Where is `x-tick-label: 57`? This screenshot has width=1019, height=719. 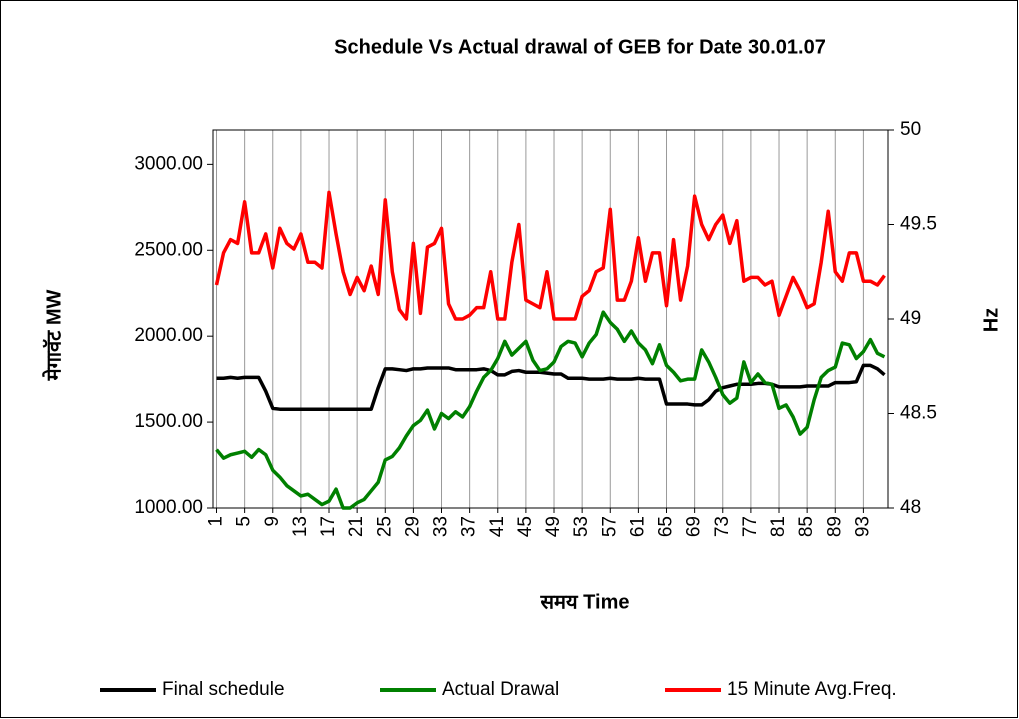
x-tick-label: 57 is located at coordinates (609, 526).